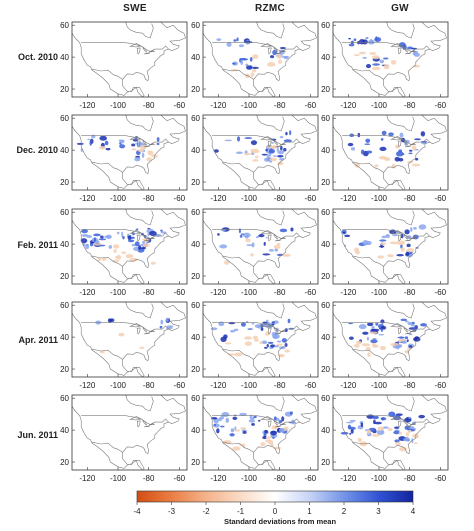  I want to click on colorbar-tick-label: -4, so click(137, 511).